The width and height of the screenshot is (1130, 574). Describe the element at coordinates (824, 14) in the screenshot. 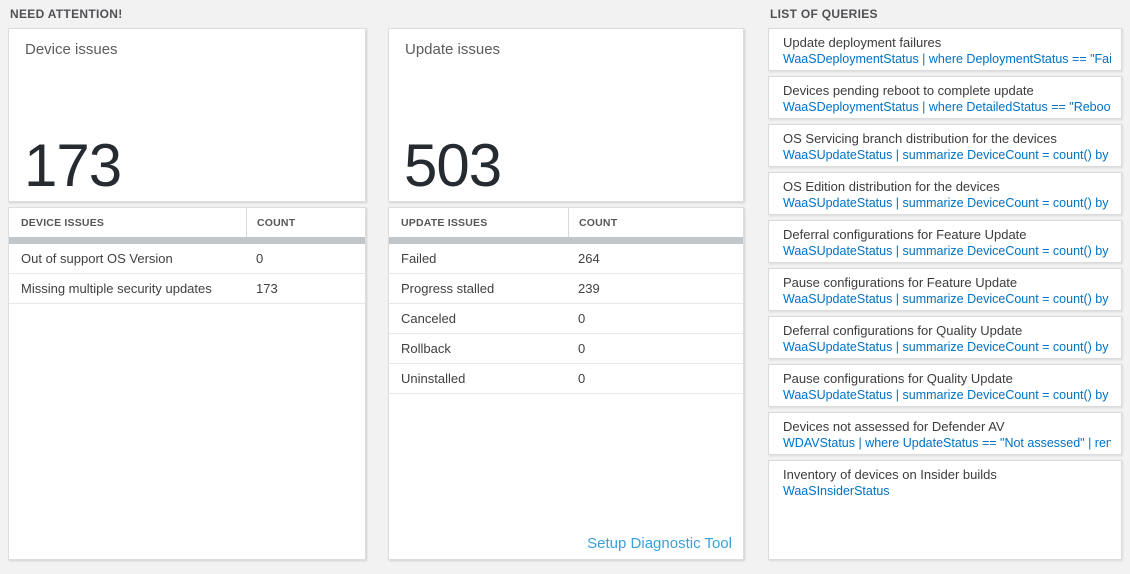

I see `list-of-queries-heading: LIST OF QUERIES` at that location.